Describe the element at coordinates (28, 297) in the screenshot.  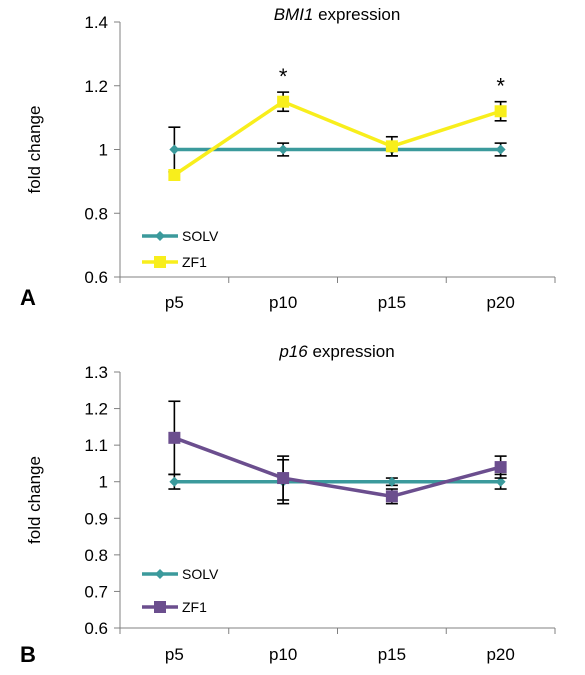
I see `panel-letter: A` at that location.